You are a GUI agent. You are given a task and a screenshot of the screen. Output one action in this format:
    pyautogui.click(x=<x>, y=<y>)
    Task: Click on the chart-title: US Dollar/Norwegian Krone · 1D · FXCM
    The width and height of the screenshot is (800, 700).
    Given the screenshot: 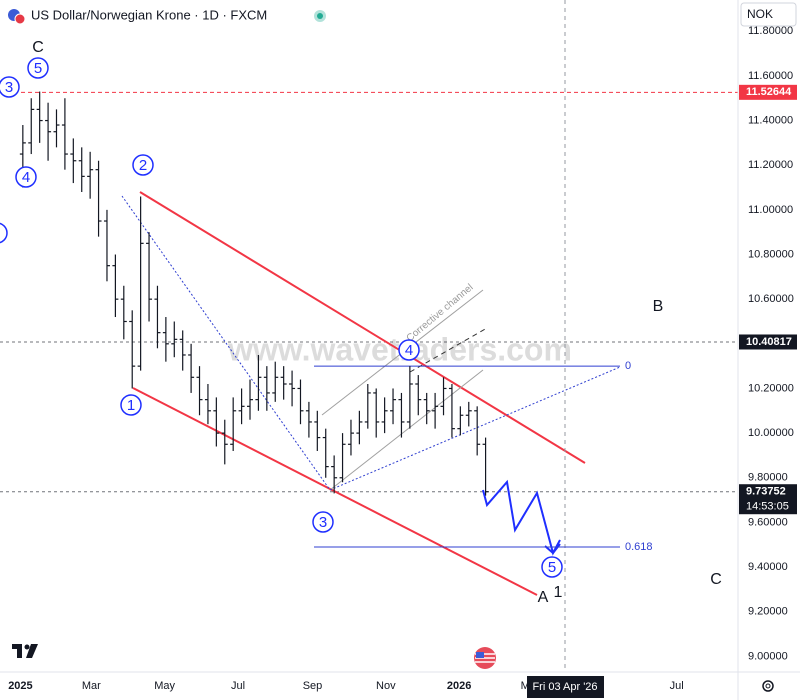 What is the action you would take?
    pyautogui.click(x=149, y=14)
    